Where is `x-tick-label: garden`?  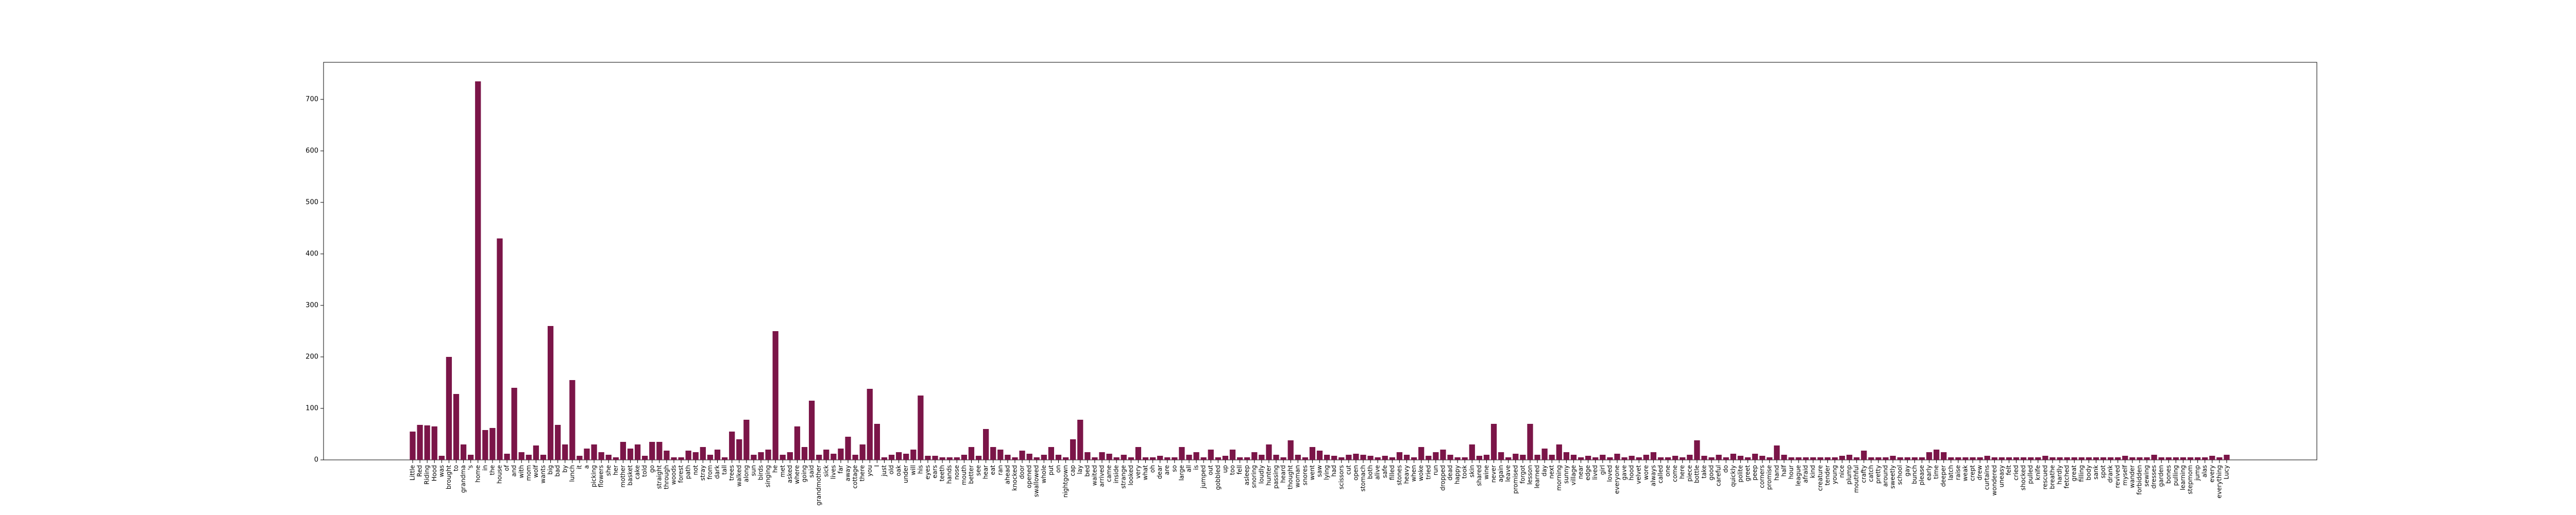
x-tick-label: garden is located at coordinates (2161, 476).